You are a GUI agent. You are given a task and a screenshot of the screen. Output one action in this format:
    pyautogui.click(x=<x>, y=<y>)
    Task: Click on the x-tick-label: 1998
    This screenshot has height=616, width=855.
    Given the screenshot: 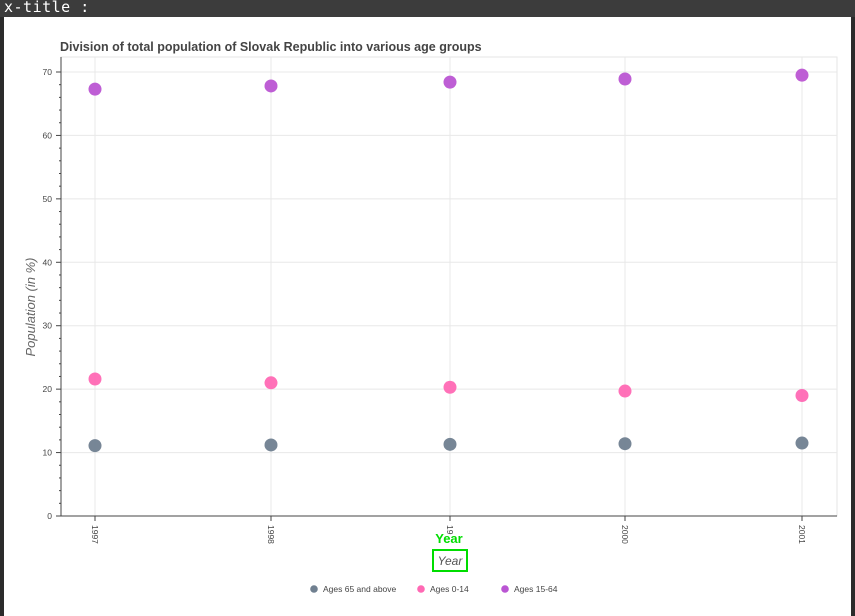 What is the action you would take?
    pyautogui.click(x=271, y=534)
    